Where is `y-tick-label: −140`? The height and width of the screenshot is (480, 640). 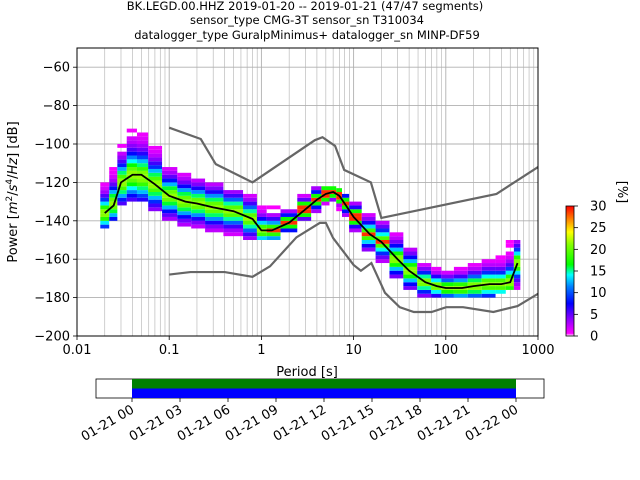 y-tick-label: −140 is located at coordinates (52, 221).